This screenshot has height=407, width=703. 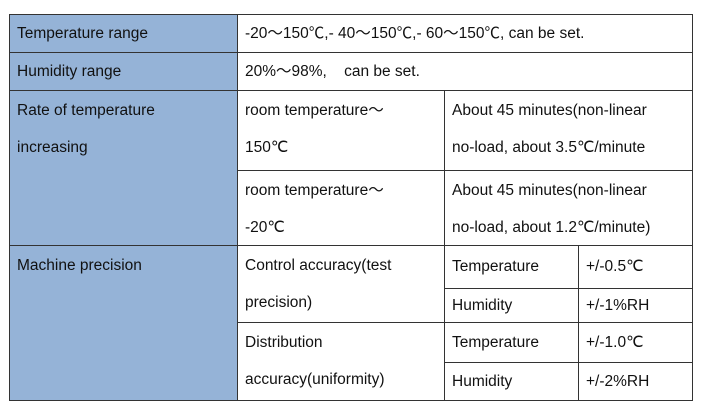 I want to click on param-value: +/-0.5℃, so click(x=635, y=267).